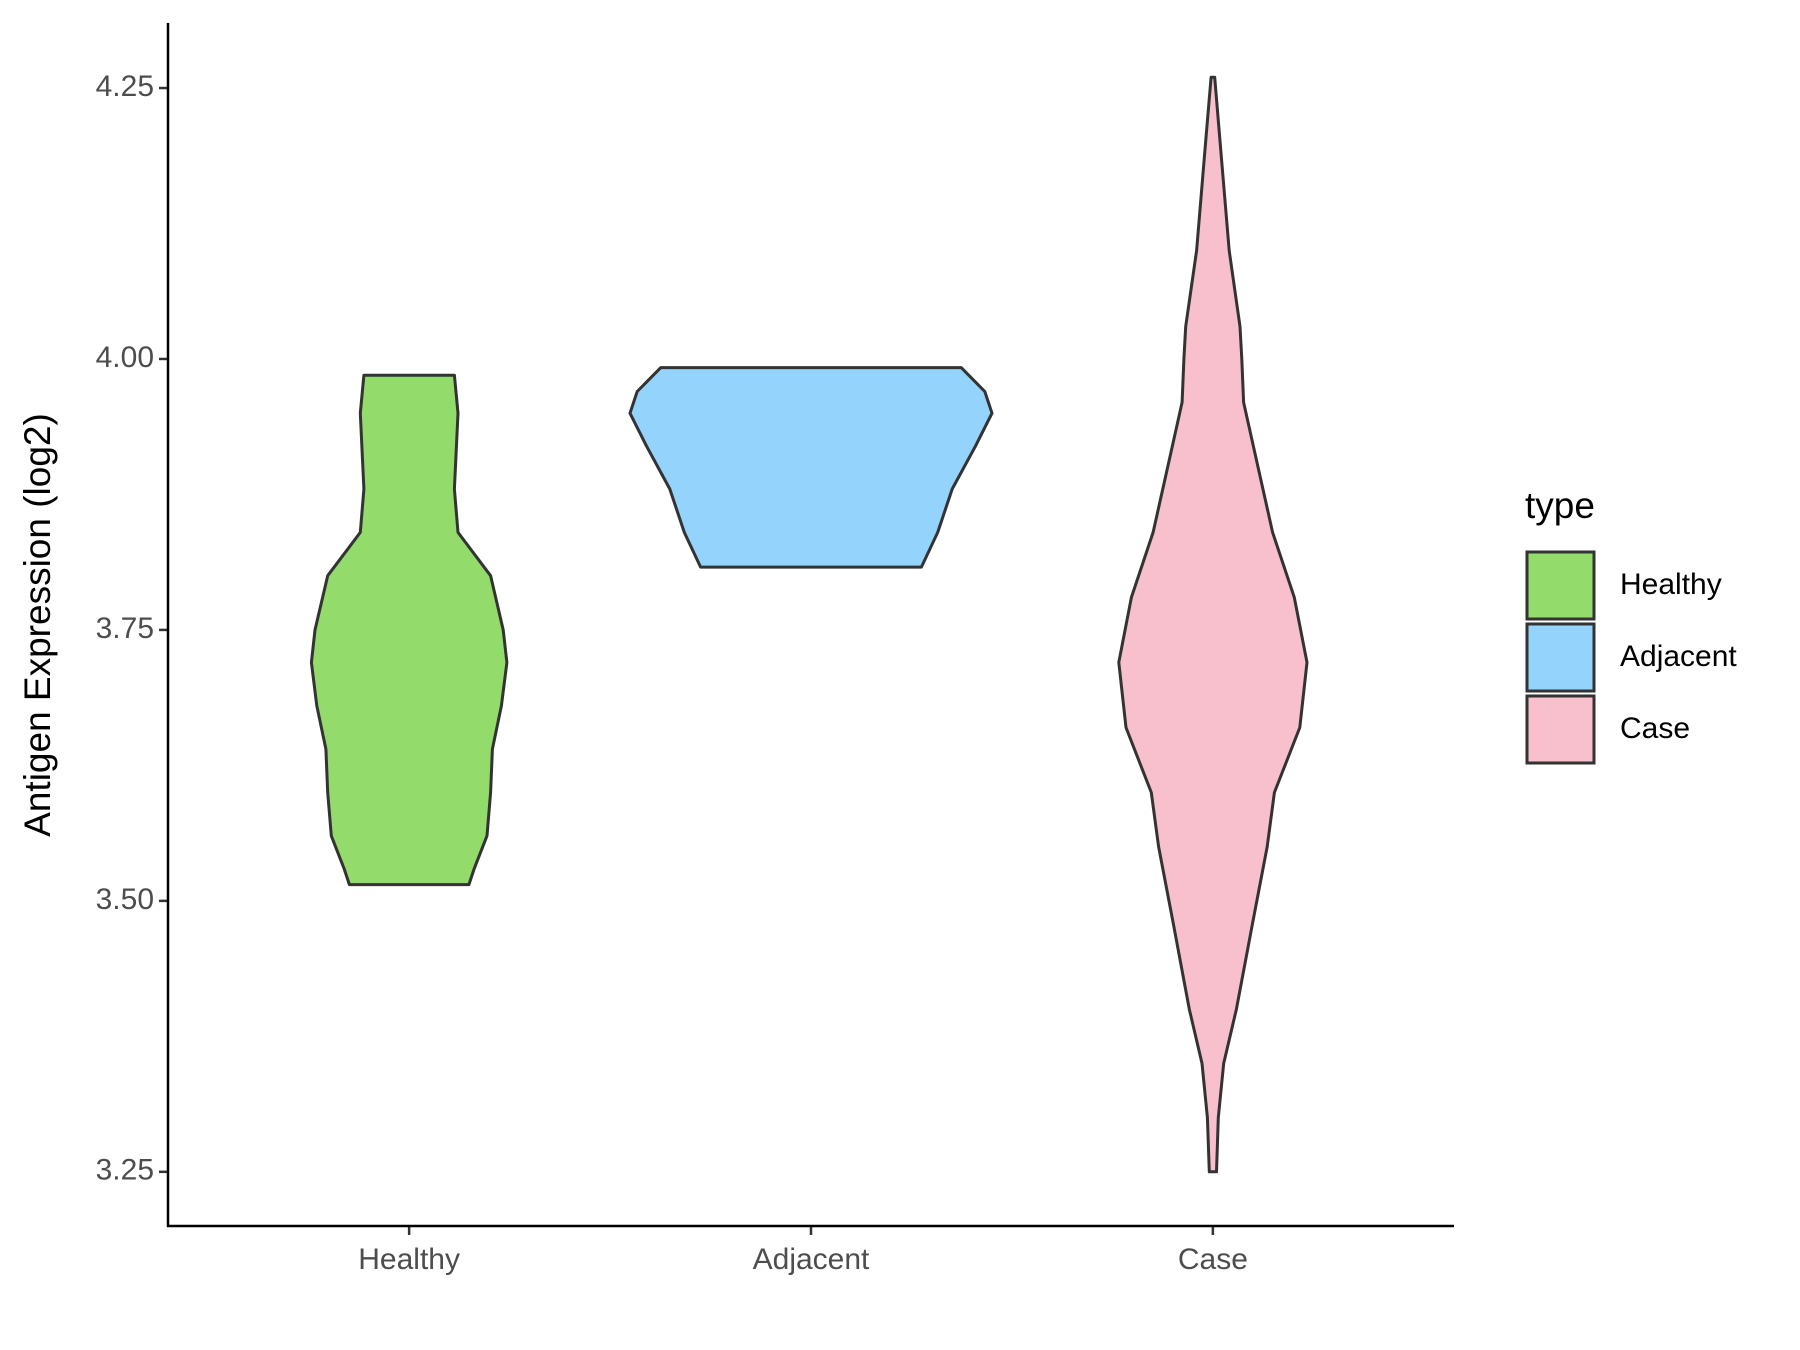 The image size is (1800, 1350). I want to click on x-tick-label: Healthy, so click(409, 1259).